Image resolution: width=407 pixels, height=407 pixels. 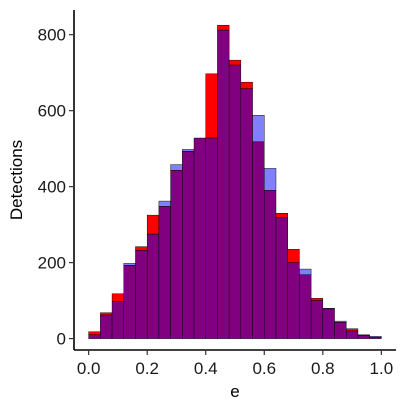 I want to click on x-tick-label: 0.2, so click(x=147, y=368).